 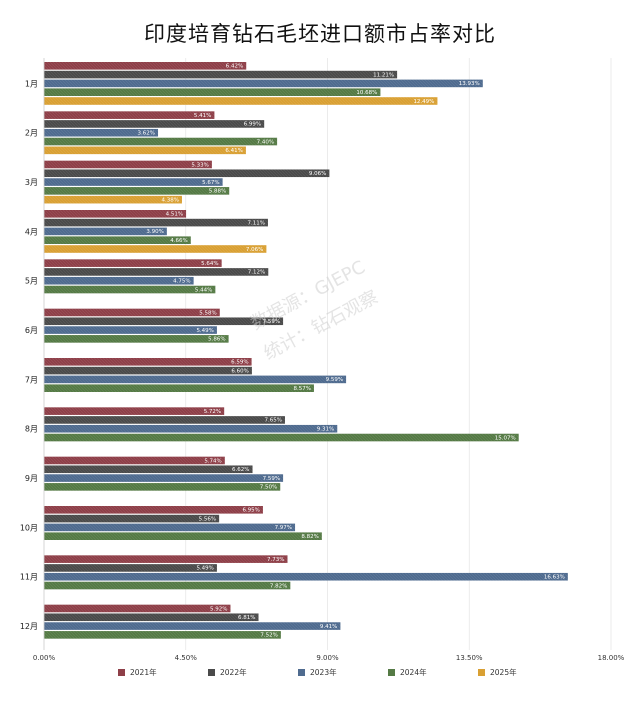 I want to click on data-label: 7.73%, so click(x=275, y=560).